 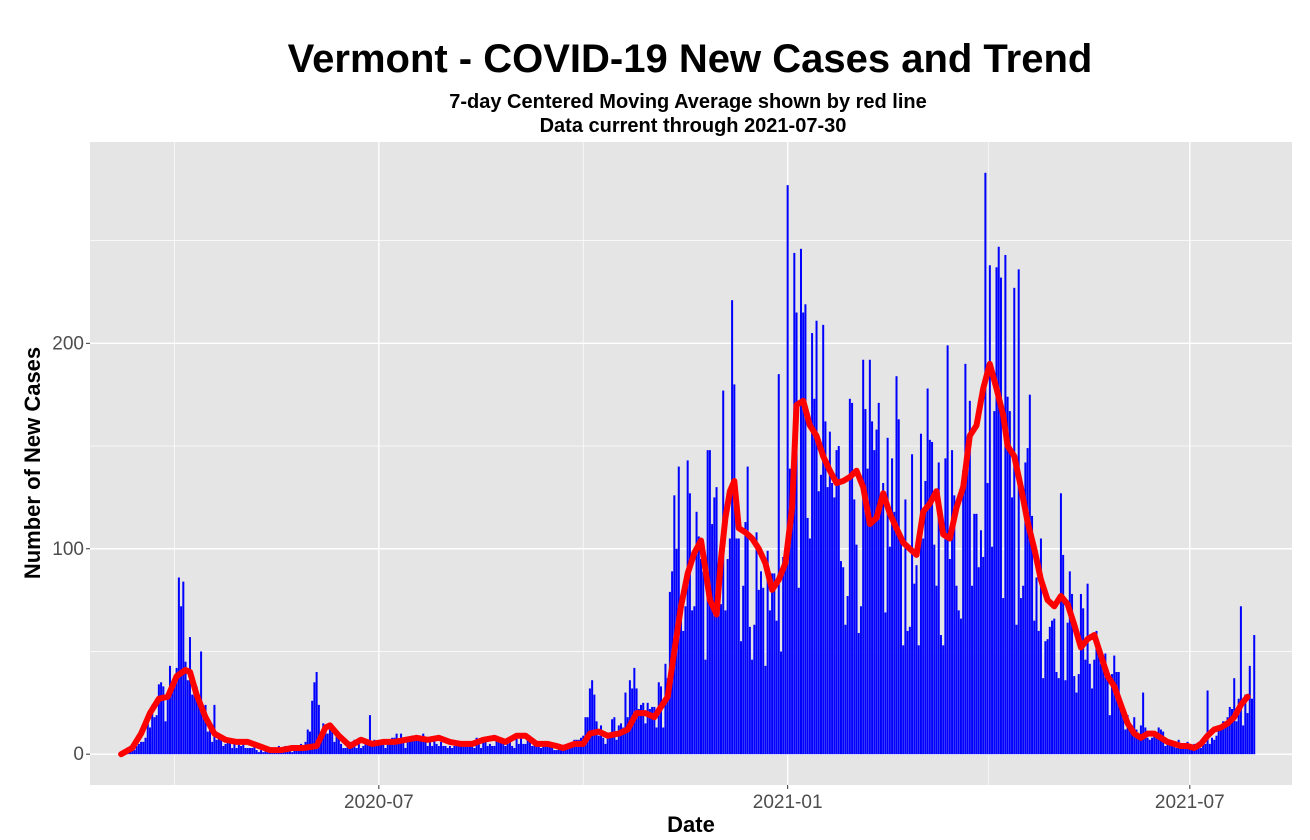 I want to click on chart-title: Vermont - COVID-19 New Cases and Trend, so click(x=690, y=59).